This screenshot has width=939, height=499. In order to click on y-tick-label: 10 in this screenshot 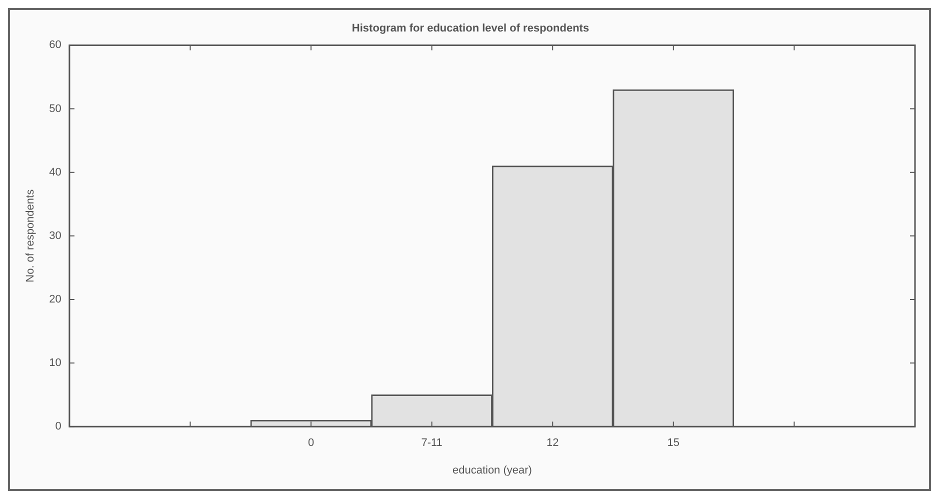, I will do `click(55, 363)`.